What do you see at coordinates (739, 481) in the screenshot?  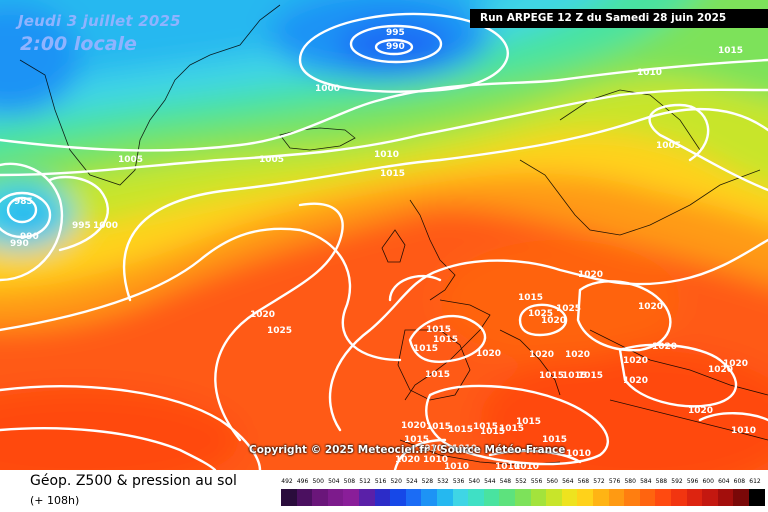 I see `scale-tick-label: 608` at bounding box center [739, 481].